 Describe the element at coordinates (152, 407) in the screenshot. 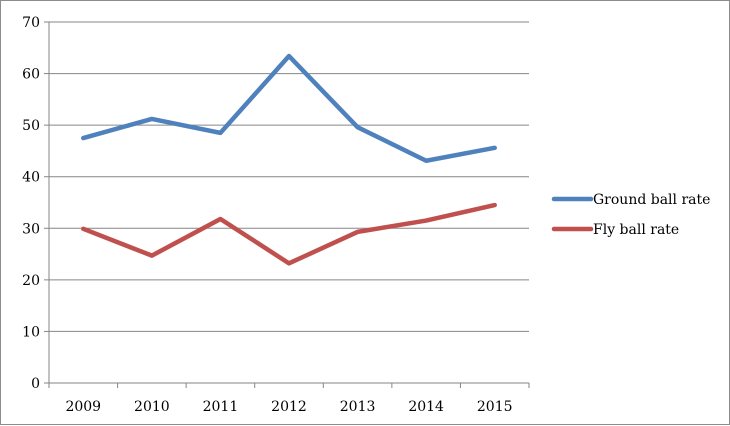

I see `x-tick-label-2010: 2010` at that location.